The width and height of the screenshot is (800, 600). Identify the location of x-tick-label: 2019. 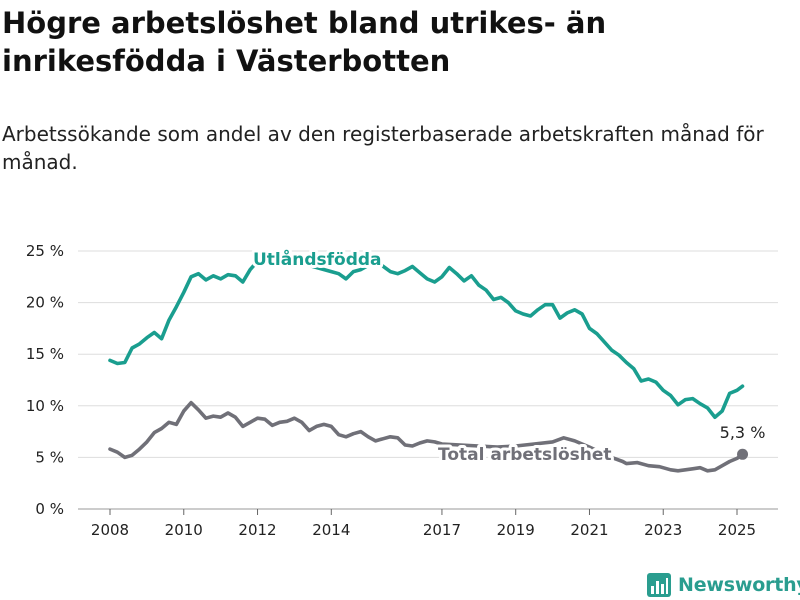
(516, 530).